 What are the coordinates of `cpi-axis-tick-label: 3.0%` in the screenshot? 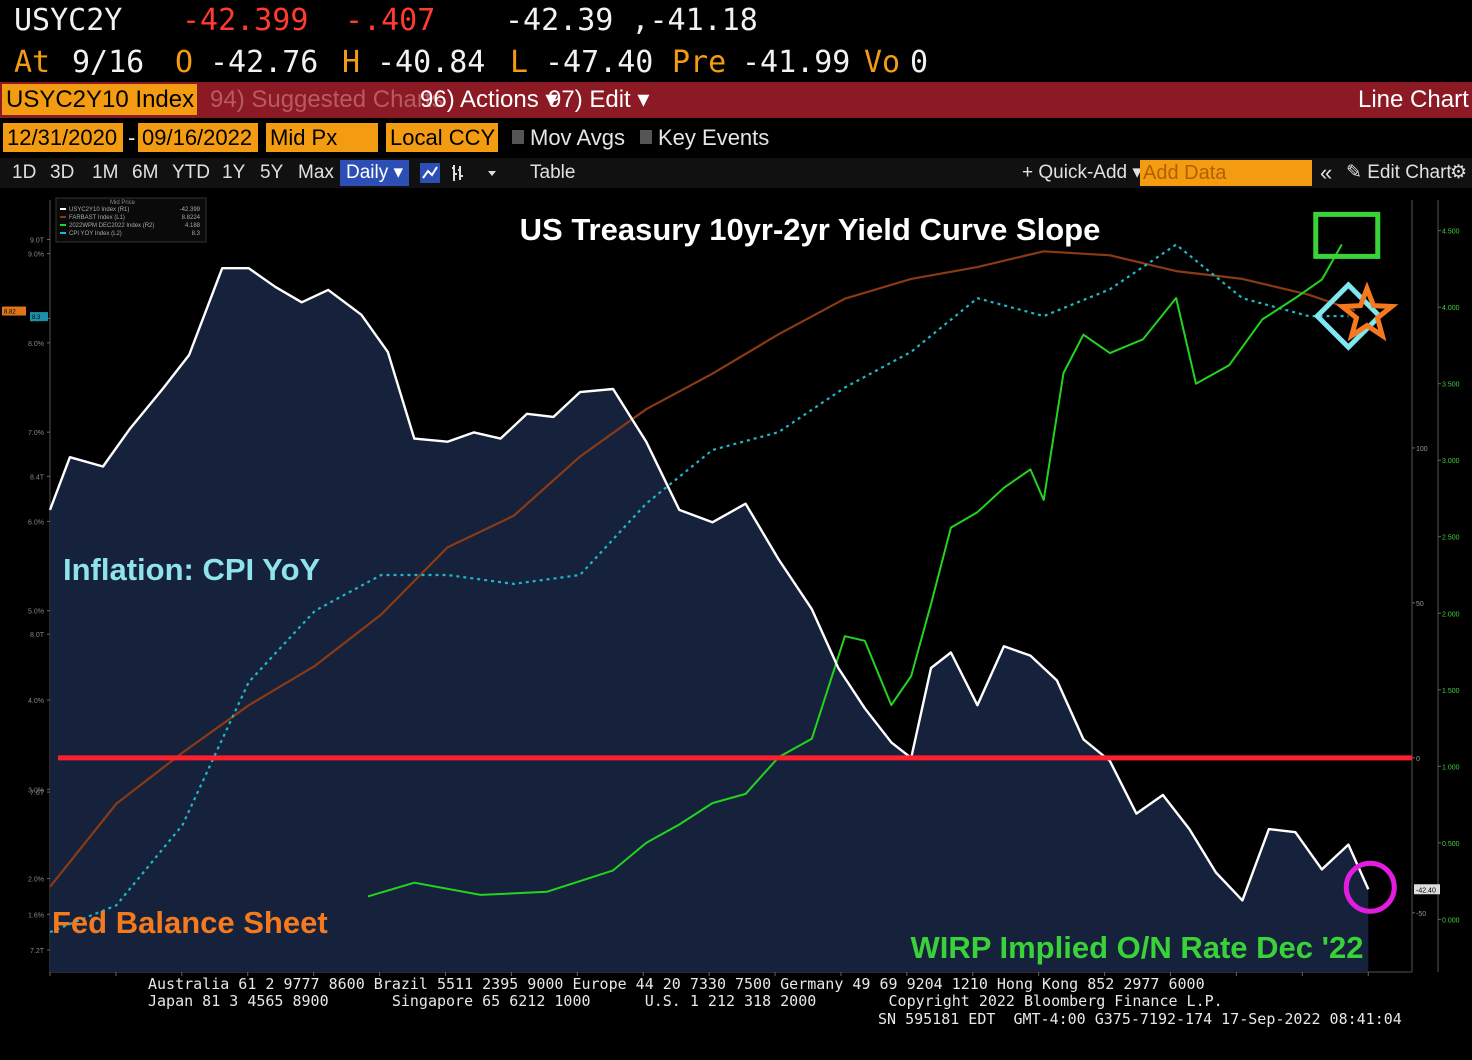 It's located at (36, 790).